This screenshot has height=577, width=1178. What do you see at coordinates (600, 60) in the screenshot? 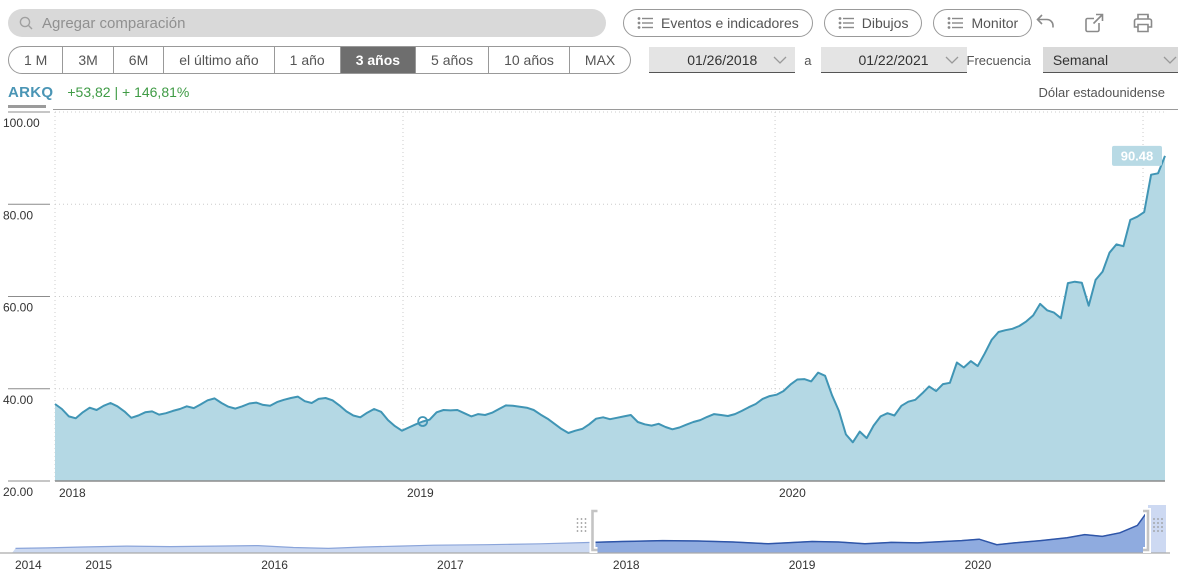
I see `range-button-max: MAX` at bounding box center [600, 60].